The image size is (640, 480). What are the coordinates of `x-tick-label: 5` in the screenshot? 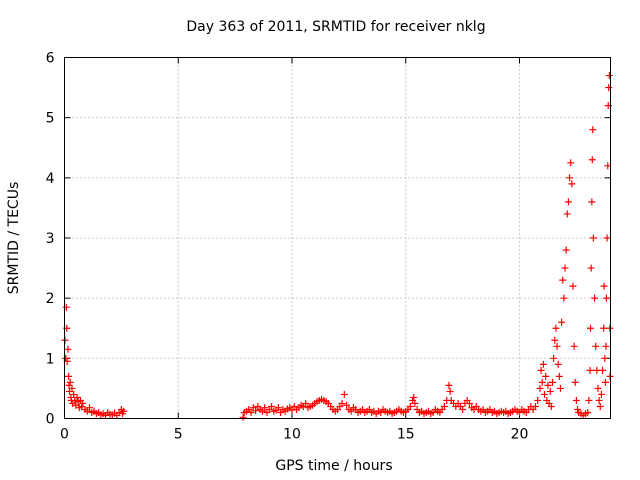 It's located at (178, 435).